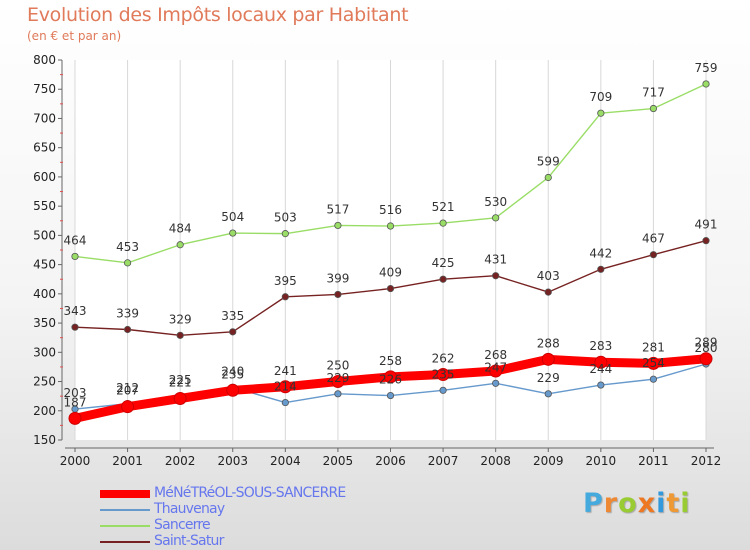 The height and width of the screenshot is (550, 750). What do you see at coordinates (180, 382) in the screenshot?
I see `data-label: 221` at bounding box center [180, 382].